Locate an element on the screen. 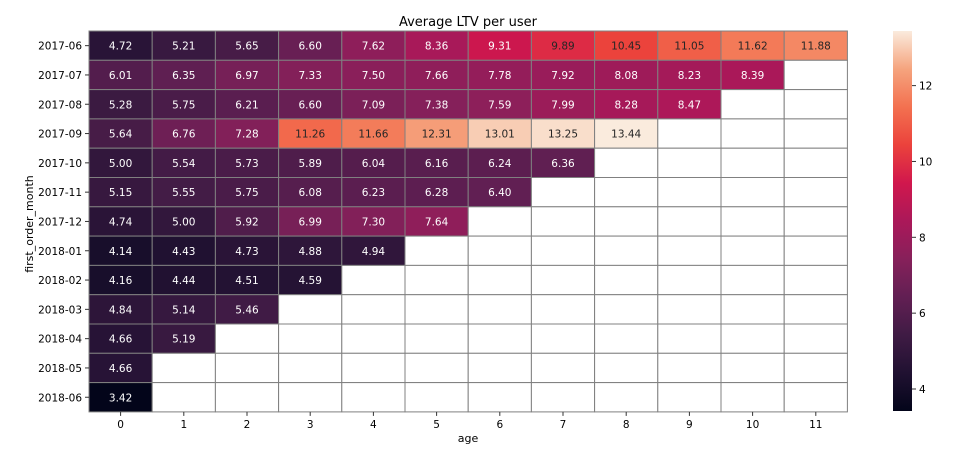  cell-value-label: 7.99 is located at coordinates (562, 105).